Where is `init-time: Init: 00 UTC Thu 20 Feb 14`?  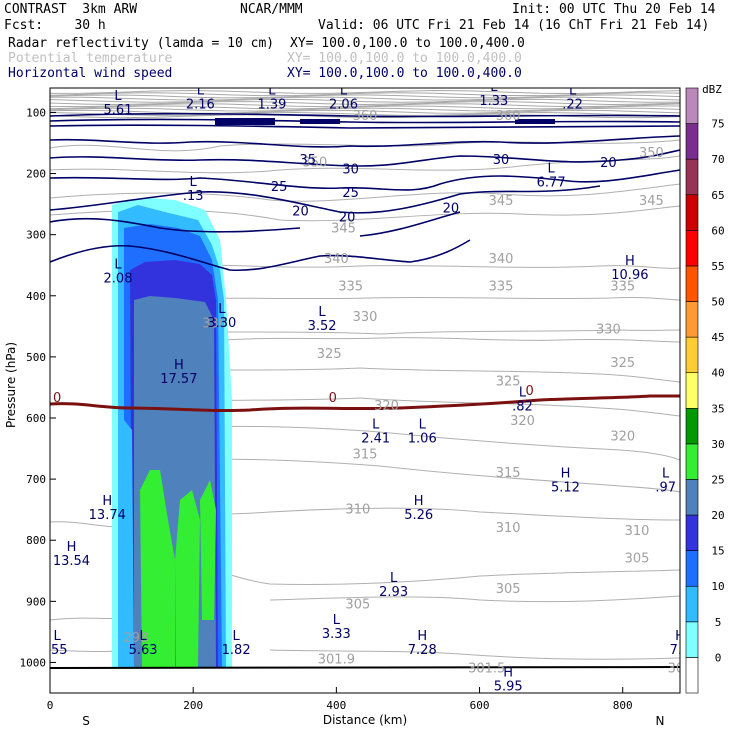
init-time: Init: 00 UTC Thu 20 Feb 14 is located at coordinates (614, 9).